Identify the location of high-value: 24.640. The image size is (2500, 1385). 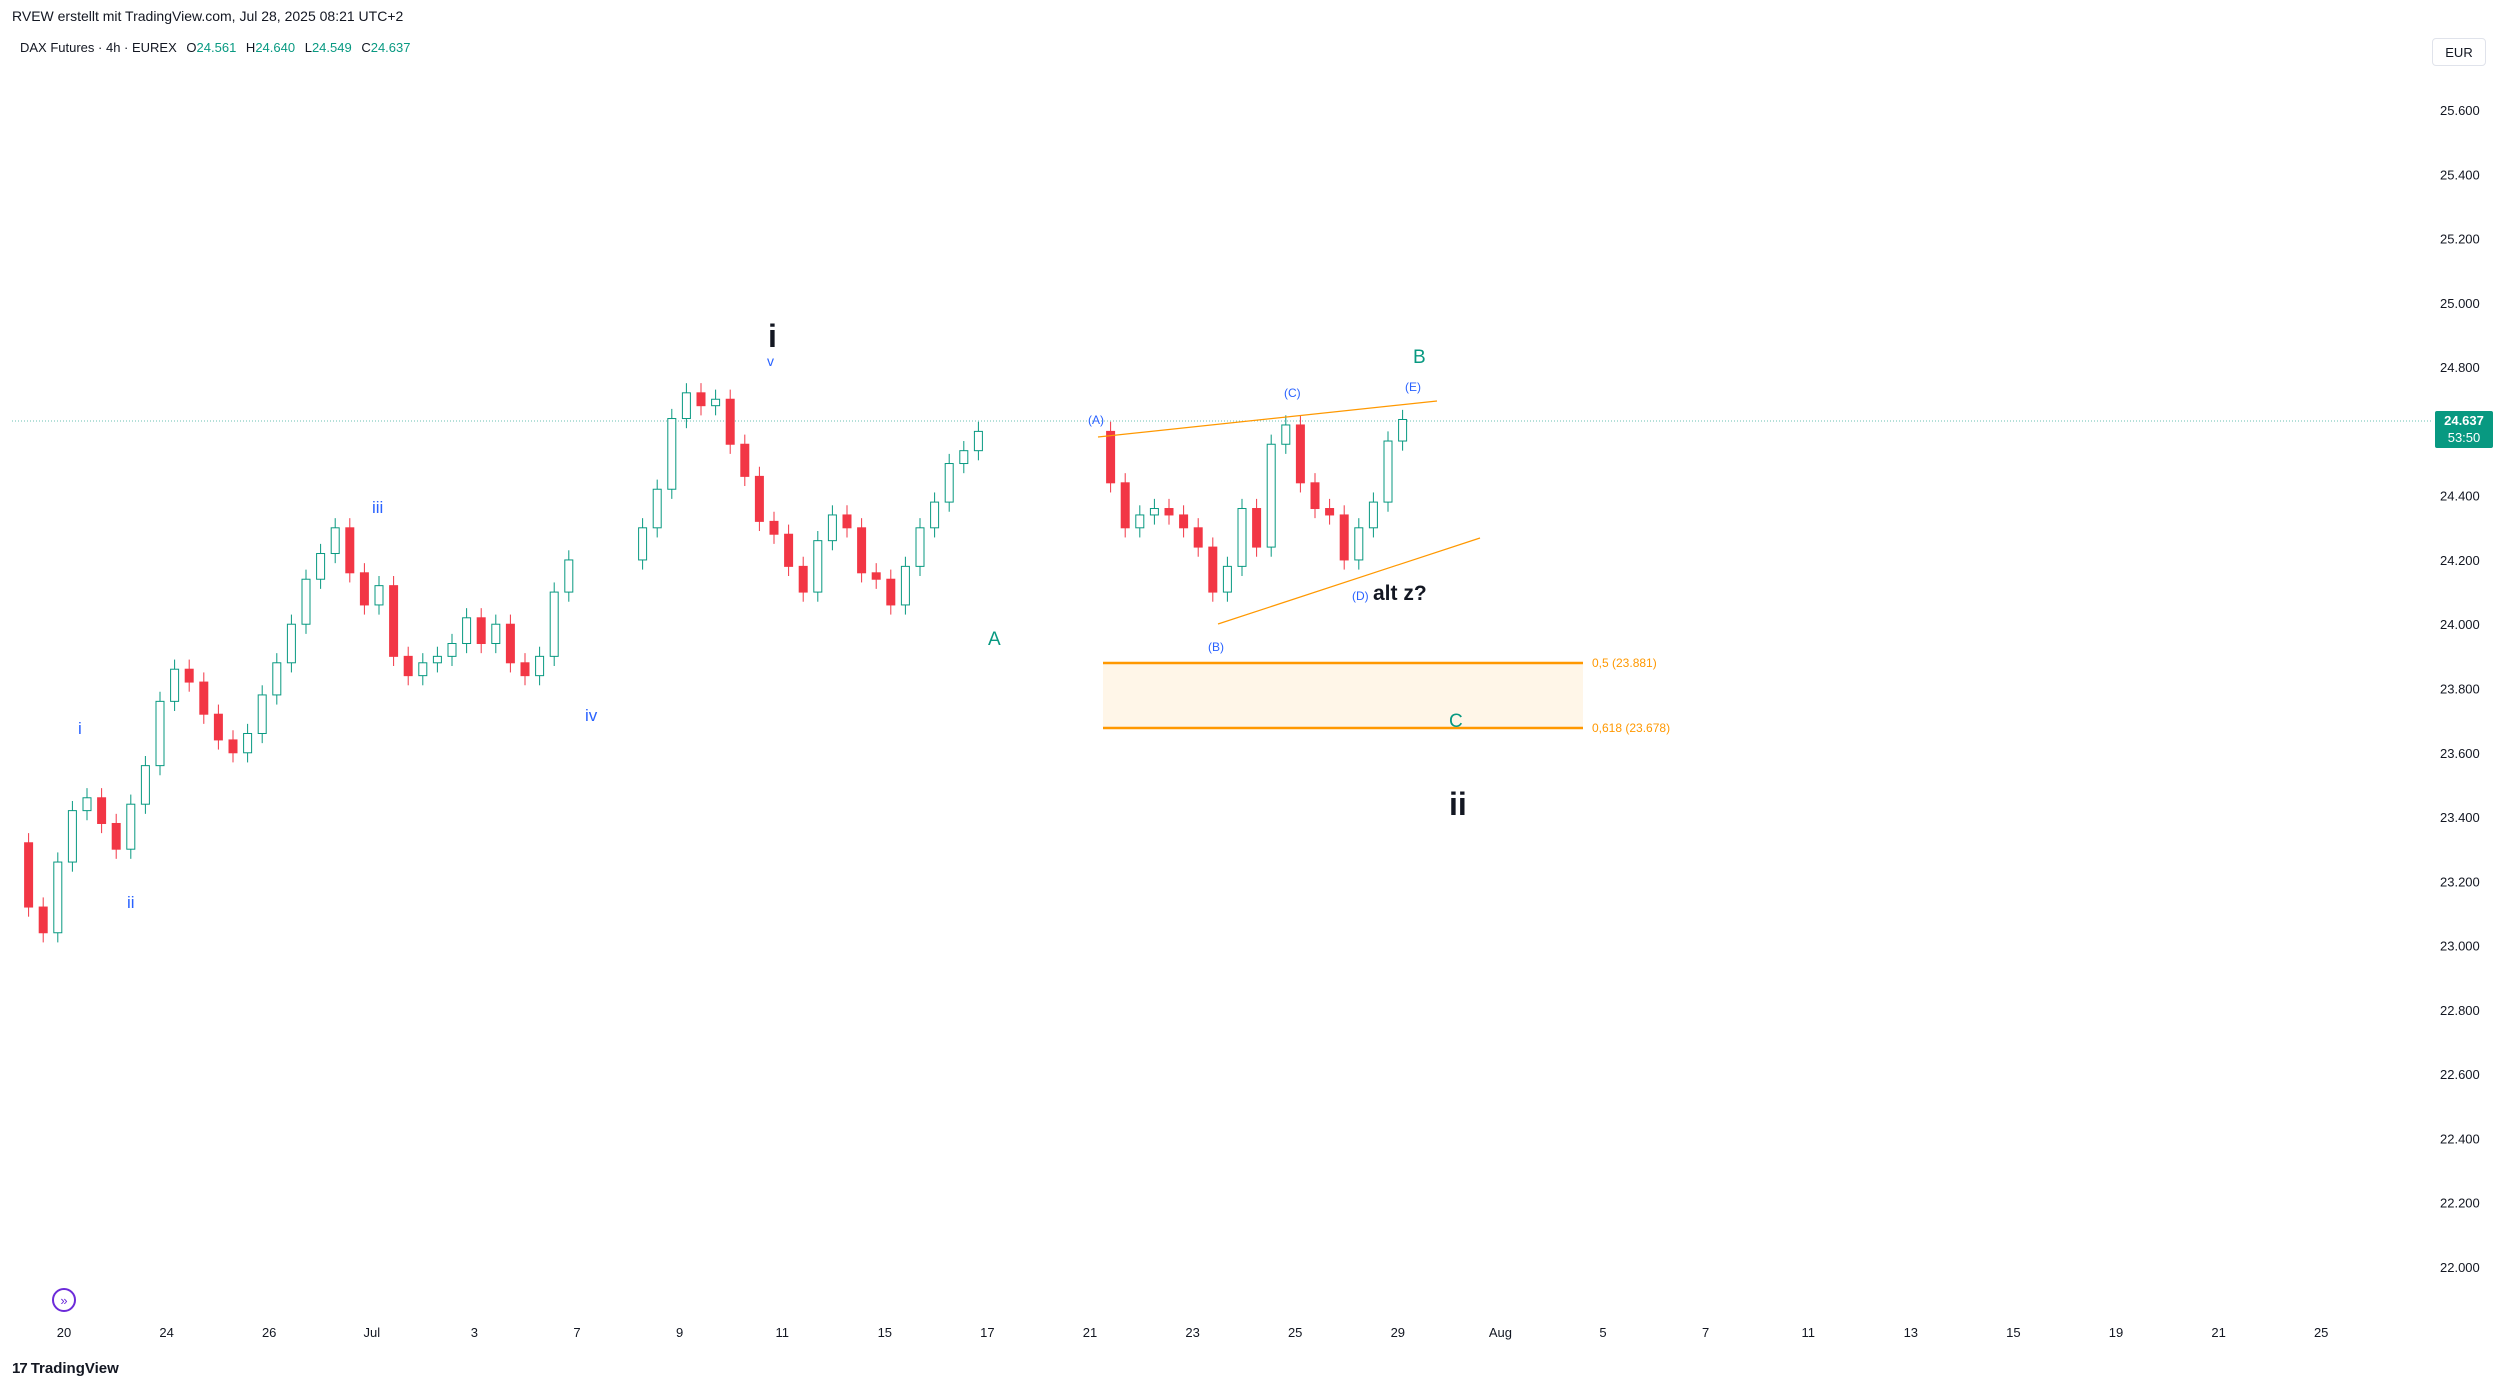
(275, 47).